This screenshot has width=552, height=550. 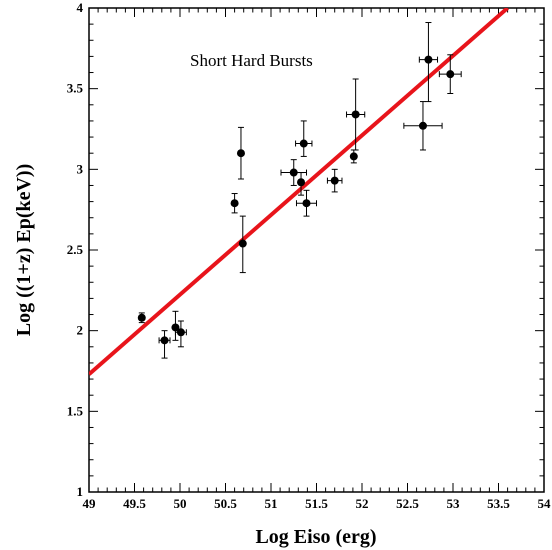 What do you see at coordinates (24, 250) in the screenshot?
I see `y-axis-title: Log ((1+z) Ep(keV))` at bounding box center [24, 250].